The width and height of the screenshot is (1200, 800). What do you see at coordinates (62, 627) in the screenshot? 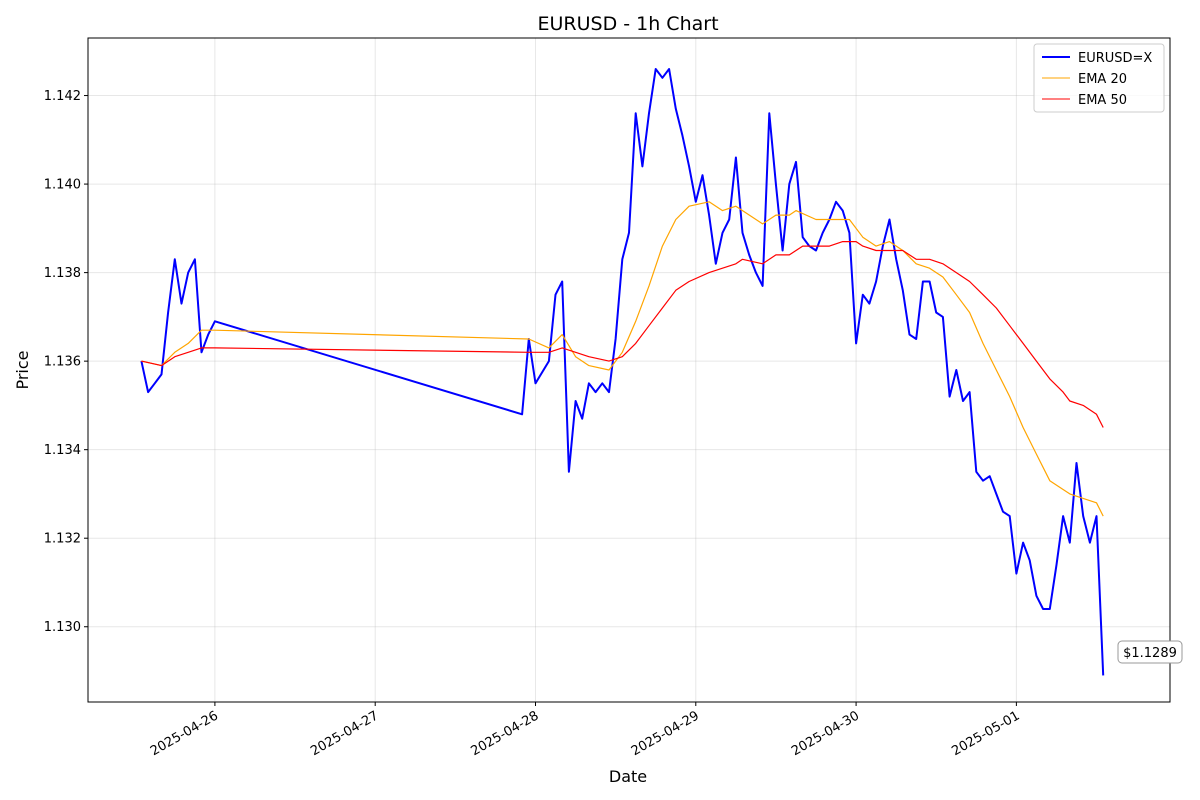
I see `y-tick-label: 1.130` at bounding box center [62, 627].